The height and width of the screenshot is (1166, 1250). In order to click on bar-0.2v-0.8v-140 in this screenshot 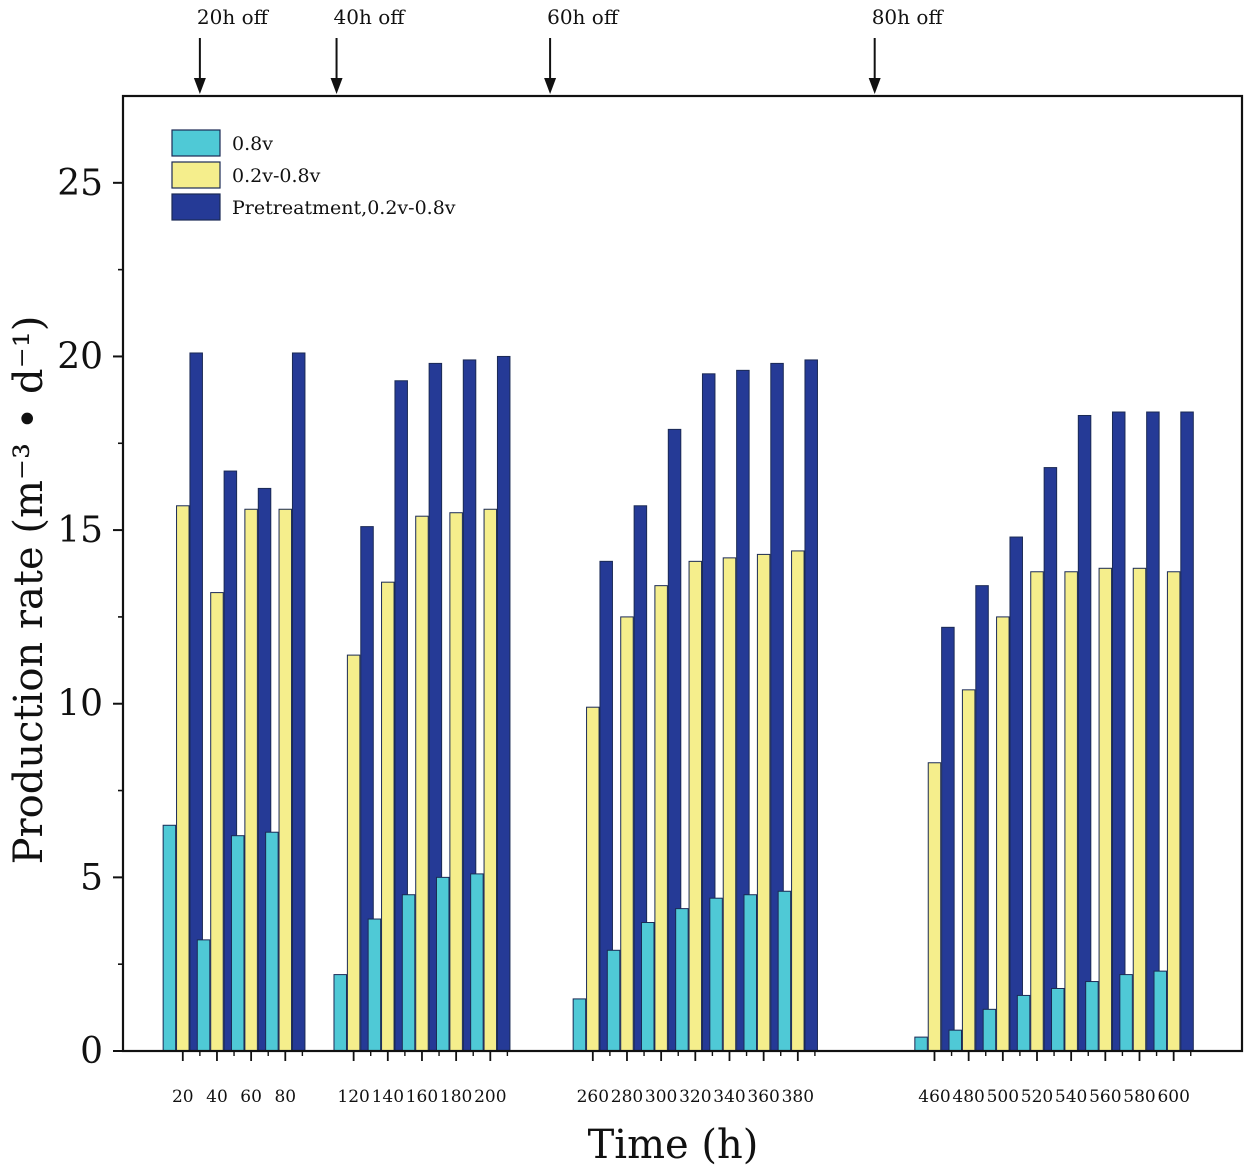, I will do `click(388, 816)`.